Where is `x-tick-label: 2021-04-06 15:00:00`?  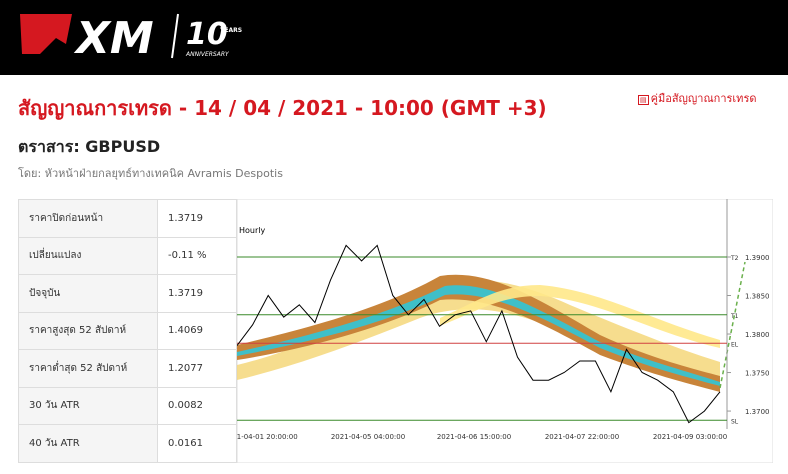 x-tick-label: 2021-04-06 15:00:00 is located at coordinates (474, 437).